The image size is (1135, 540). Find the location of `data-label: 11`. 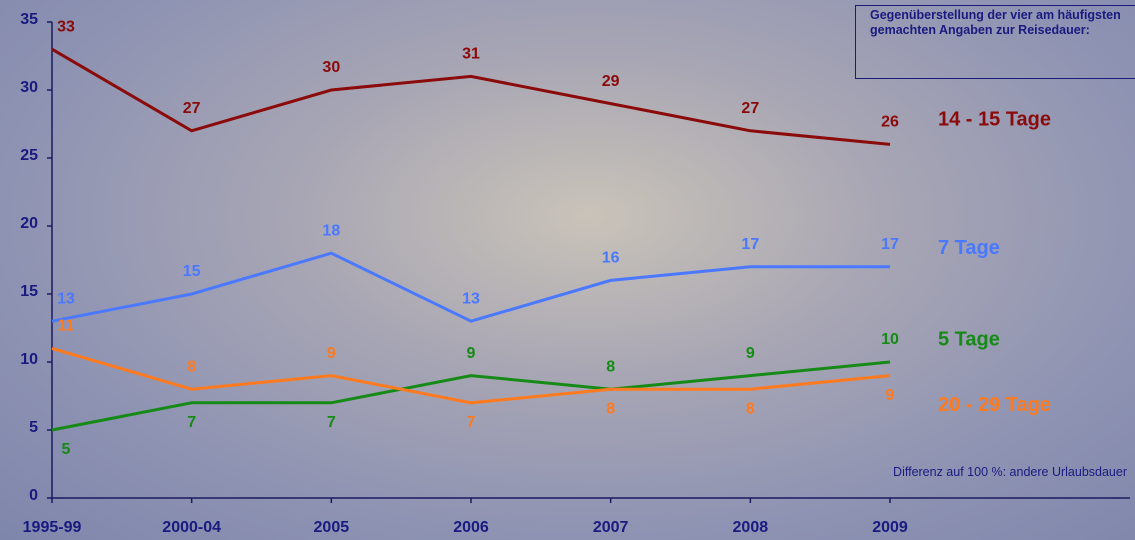

data-label: 11 is located at coordinates (66, 326).